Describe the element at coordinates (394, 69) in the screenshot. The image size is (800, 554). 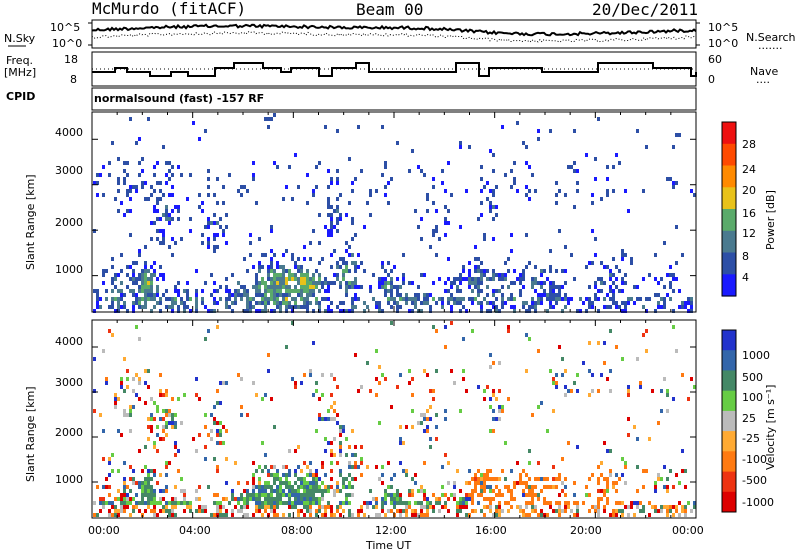
I see `freq-frame` at that location.